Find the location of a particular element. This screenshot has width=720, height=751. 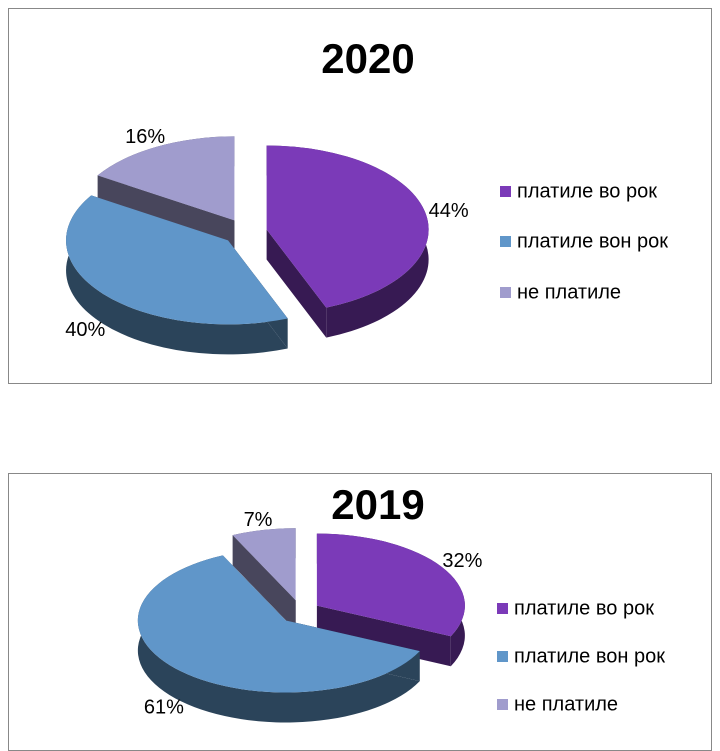

data-label: 32% is located at coordinates (462, 561).